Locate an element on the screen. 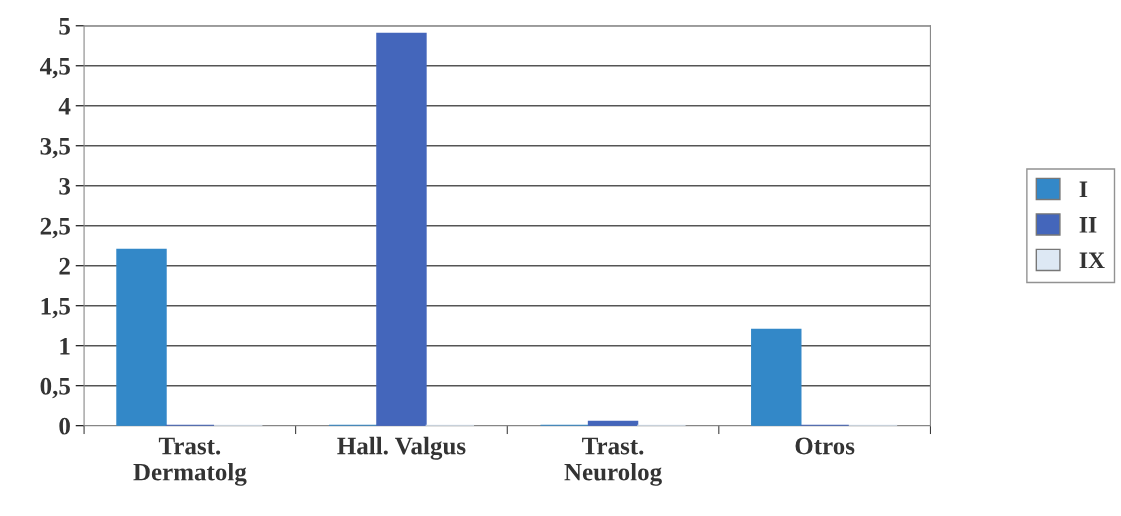 This screenshot has height=516, width=1121. y-tick-label: 4,5 is located at coordinates (54, 68).